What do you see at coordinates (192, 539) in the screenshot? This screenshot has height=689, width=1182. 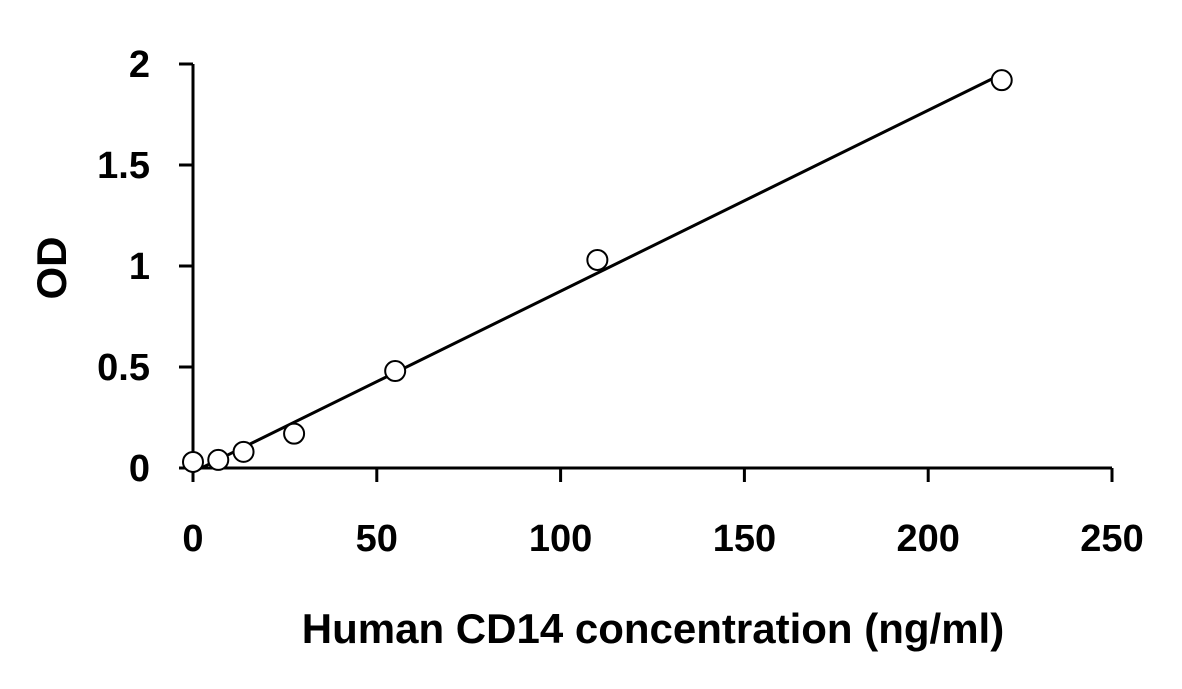 I see `x-tick-label: 0` at bounding box center [192, 539].